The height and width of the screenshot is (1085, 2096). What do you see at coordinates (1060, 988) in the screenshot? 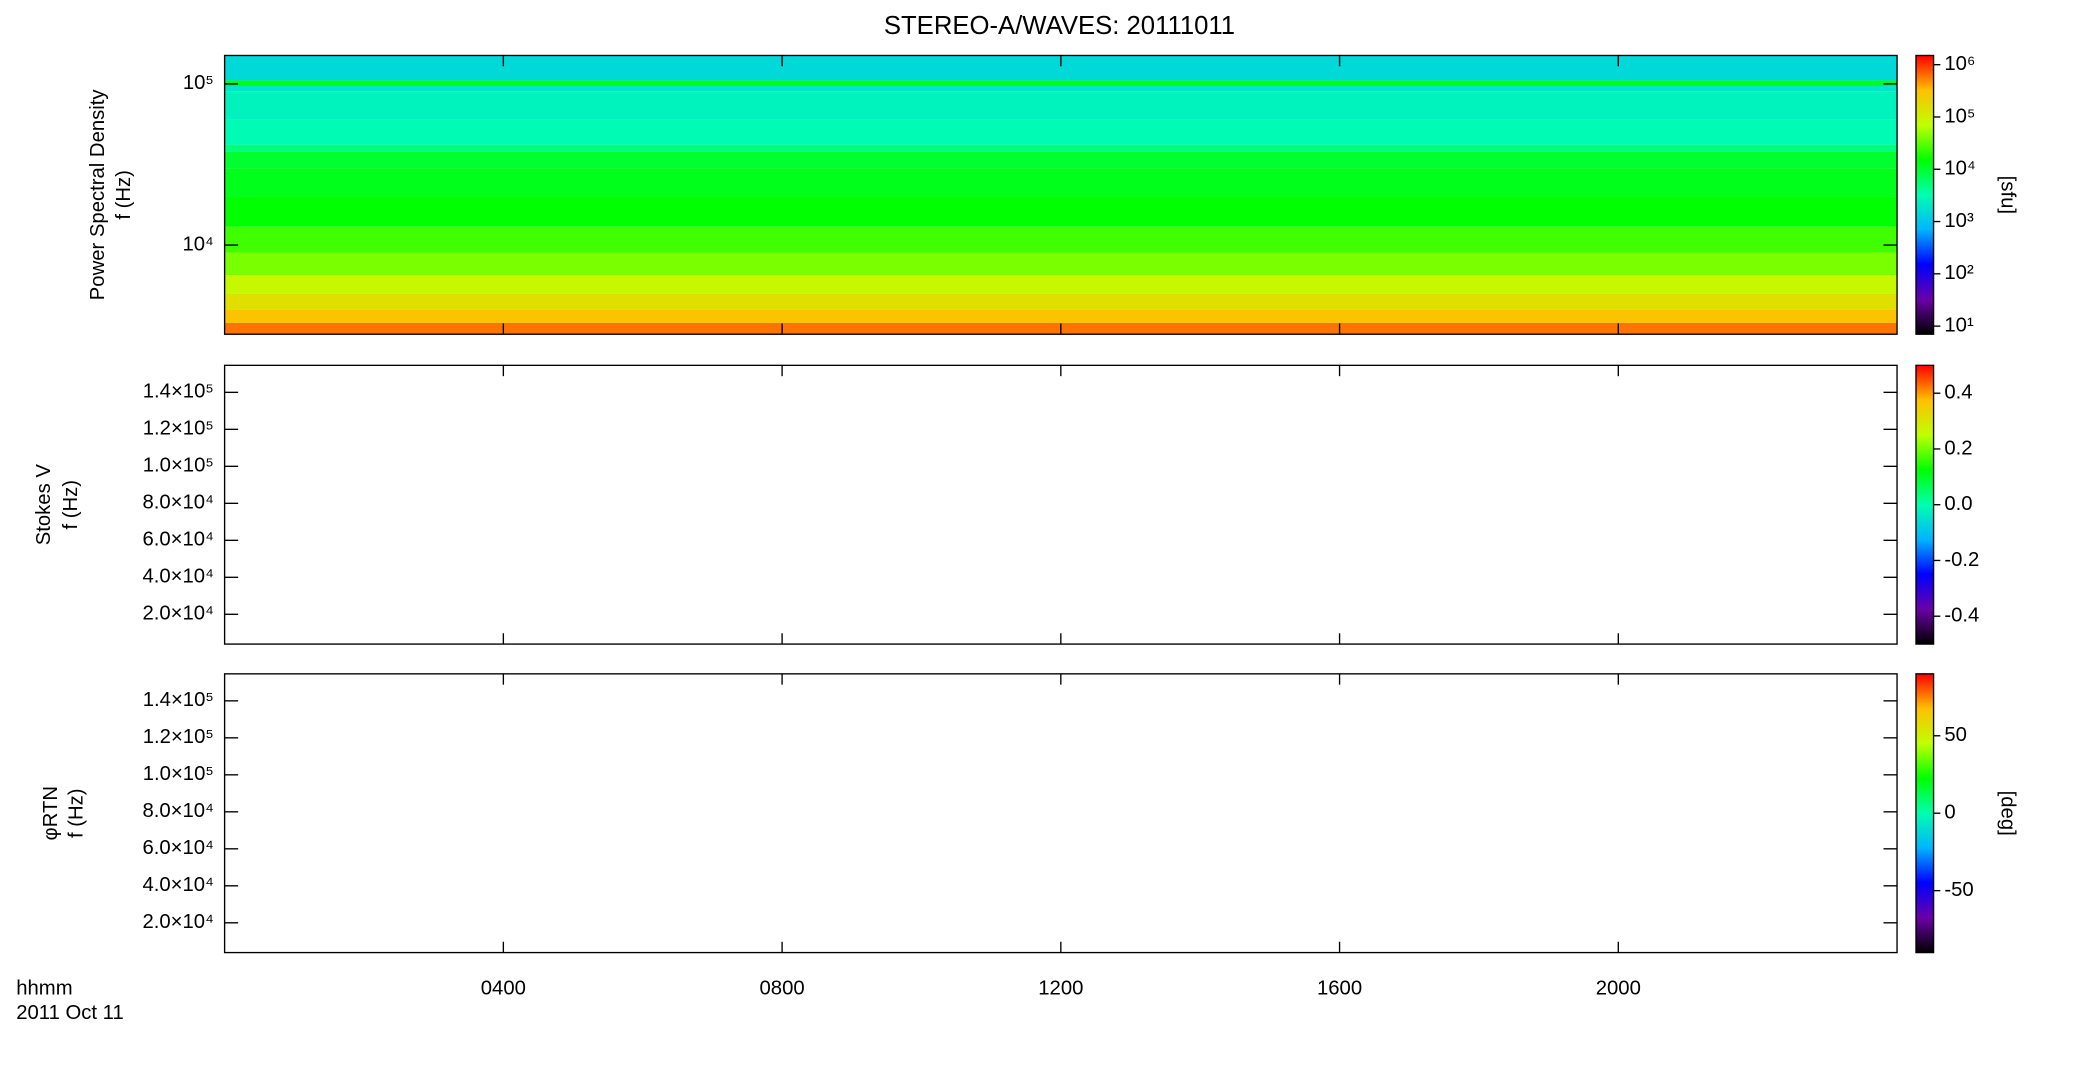
I see `x-tick-label: 1200` at bounding box center [1060, 988].